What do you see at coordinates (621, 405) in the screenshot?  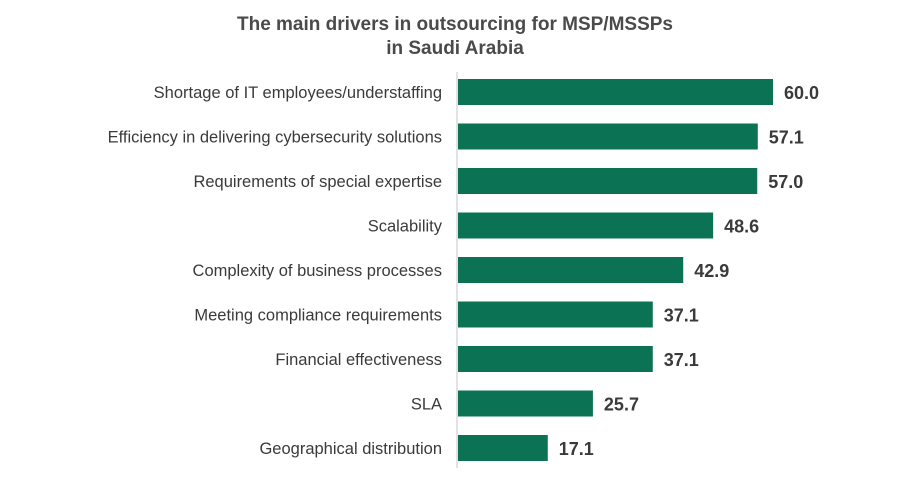 I see `value-label: 25.7` at bounding box center [621, 405].